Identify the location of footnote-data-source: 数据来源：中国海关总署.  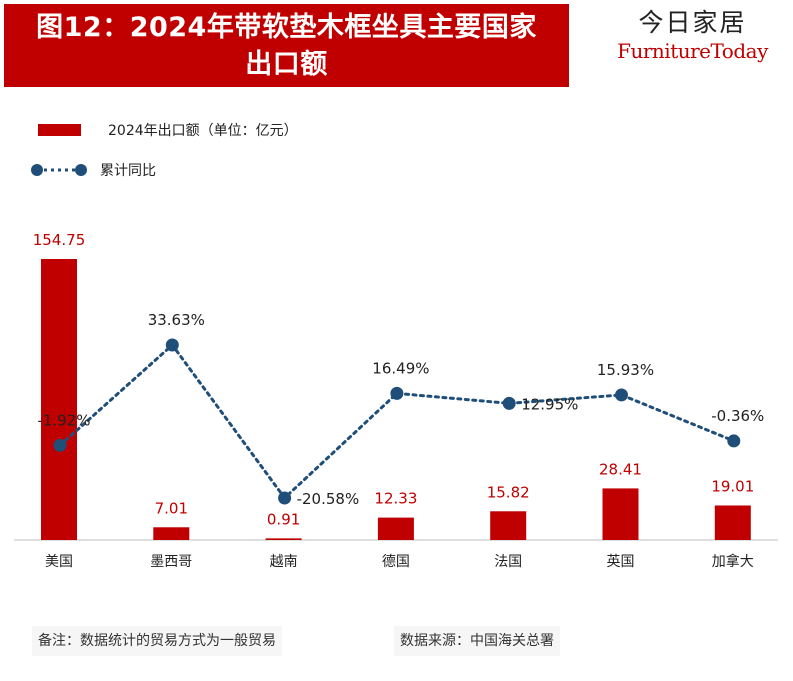
(477, 641).